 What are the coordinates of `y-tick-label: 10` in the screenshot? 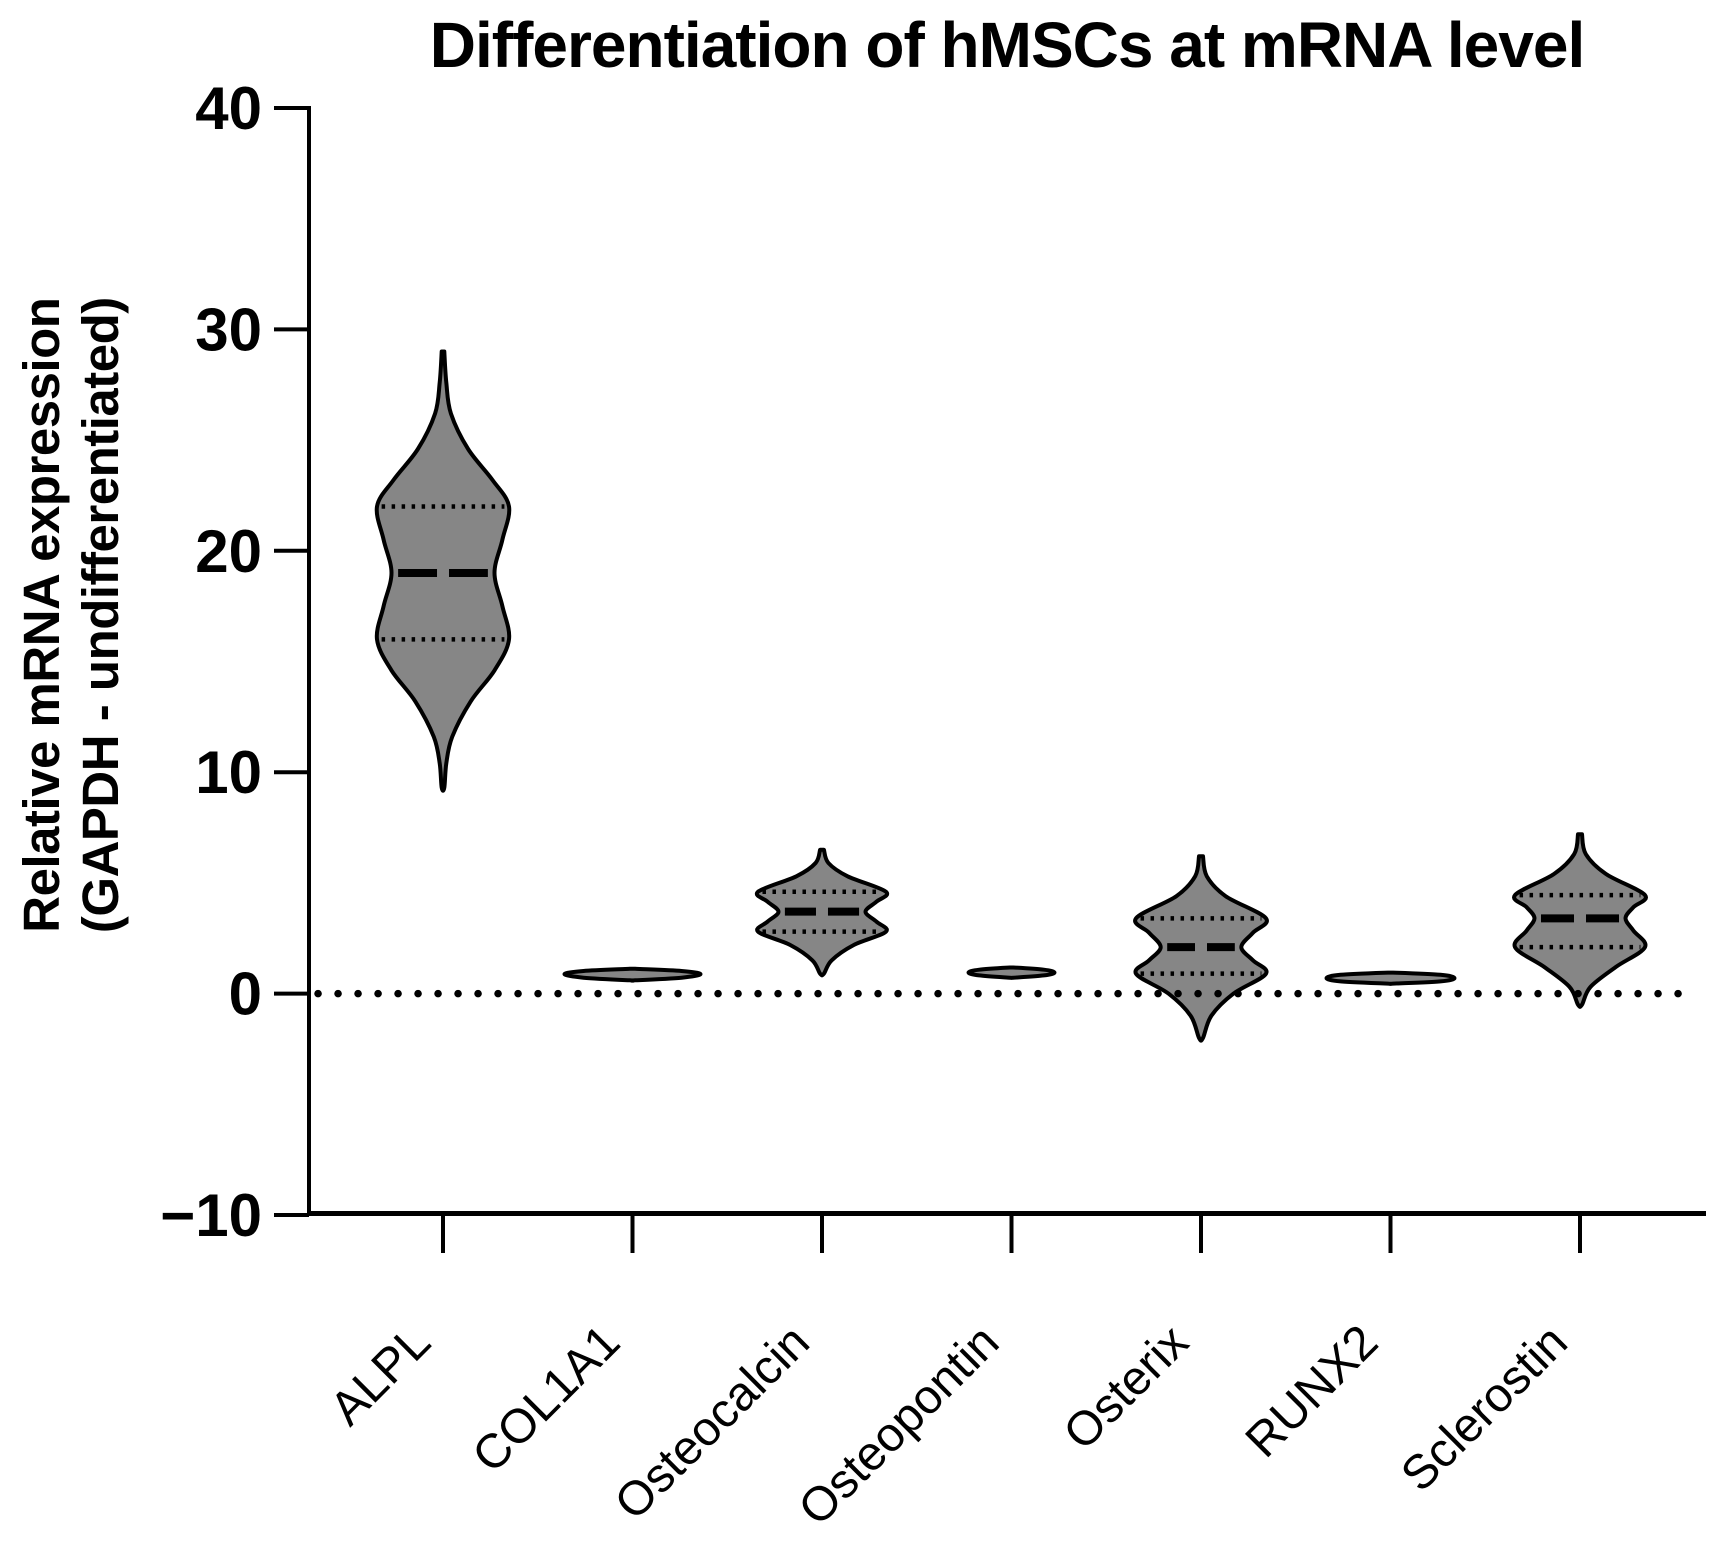 It's located at (228, 772).